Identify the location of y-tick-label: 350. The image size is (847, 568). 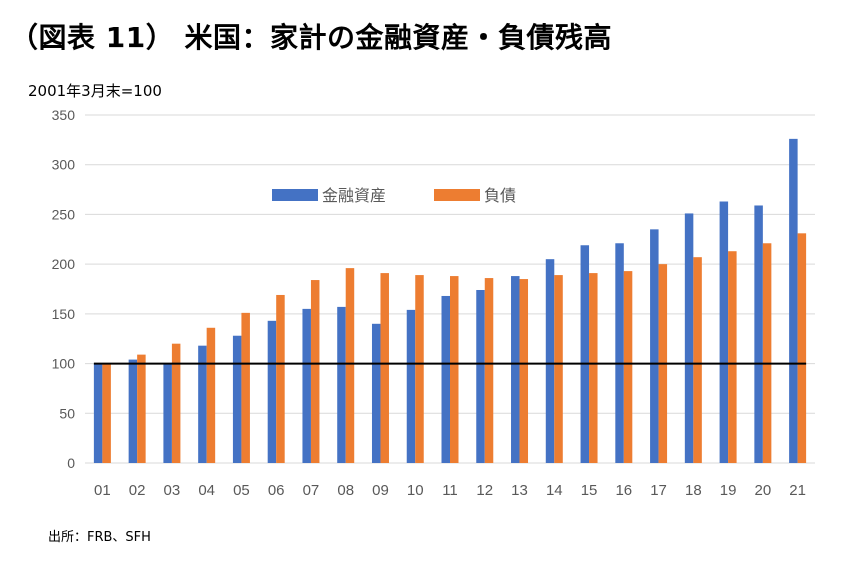
(64, 115).